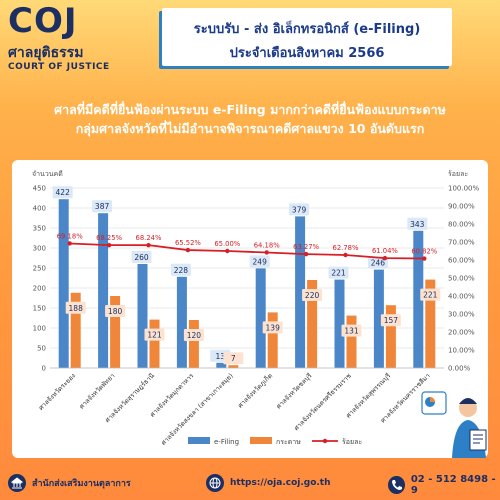  What do you see at coordinates (461, 243) in the screenshot?
I see `y2-tick-label: 70.00%` at bounding box center [461, 243].